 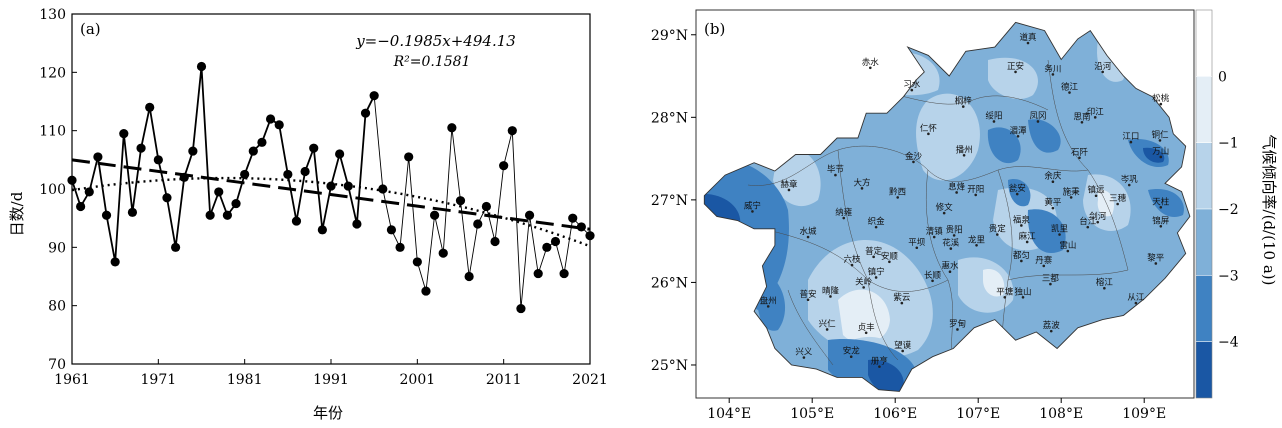 I want to click on city-label: 六枝, so click(x=853, y=259).